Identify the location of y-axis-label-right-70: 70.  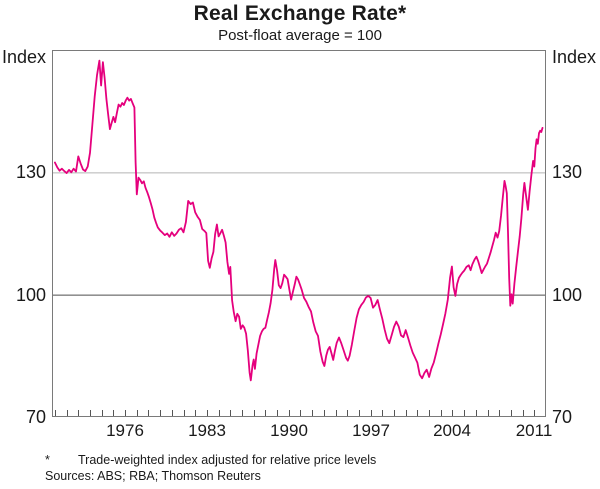
(562, 417).